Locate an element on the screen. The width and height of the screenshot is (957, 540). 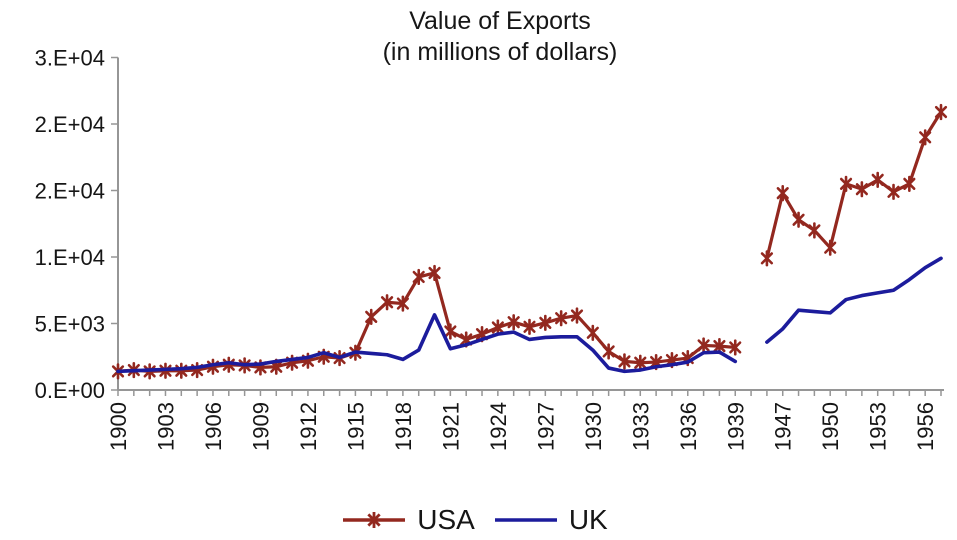
x-tick-label: 1924 is located at coordinates (498, 426).